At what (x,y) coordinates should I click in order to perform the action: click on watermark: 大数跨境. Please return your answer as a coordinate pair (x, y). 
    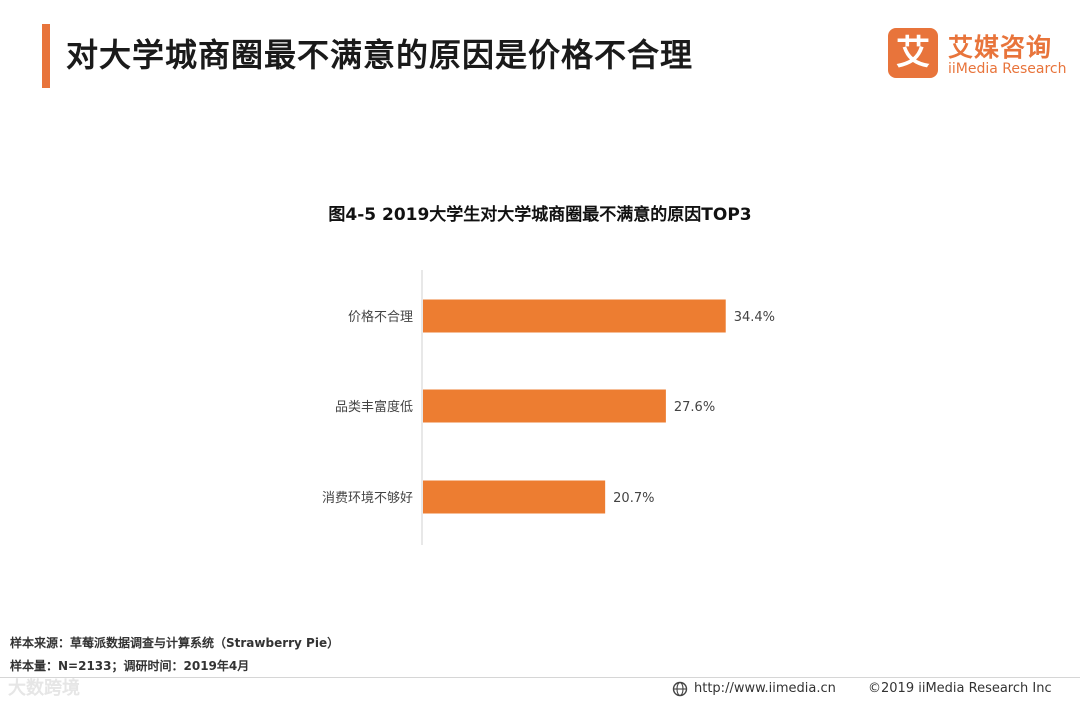
    Looking at the image, I should click on (44, 688).